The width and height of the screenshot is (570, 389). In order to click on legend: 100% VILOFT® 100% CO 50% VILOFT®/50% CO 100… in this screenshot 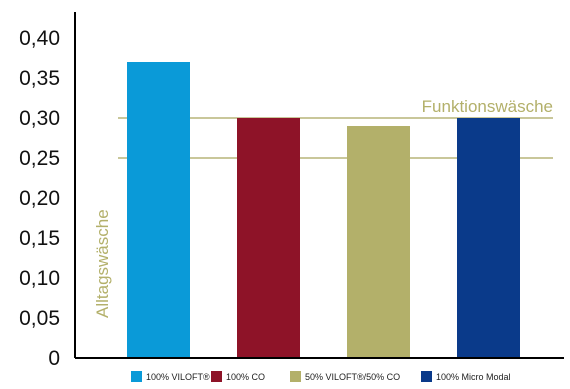, I will do `click(321, 376)`.